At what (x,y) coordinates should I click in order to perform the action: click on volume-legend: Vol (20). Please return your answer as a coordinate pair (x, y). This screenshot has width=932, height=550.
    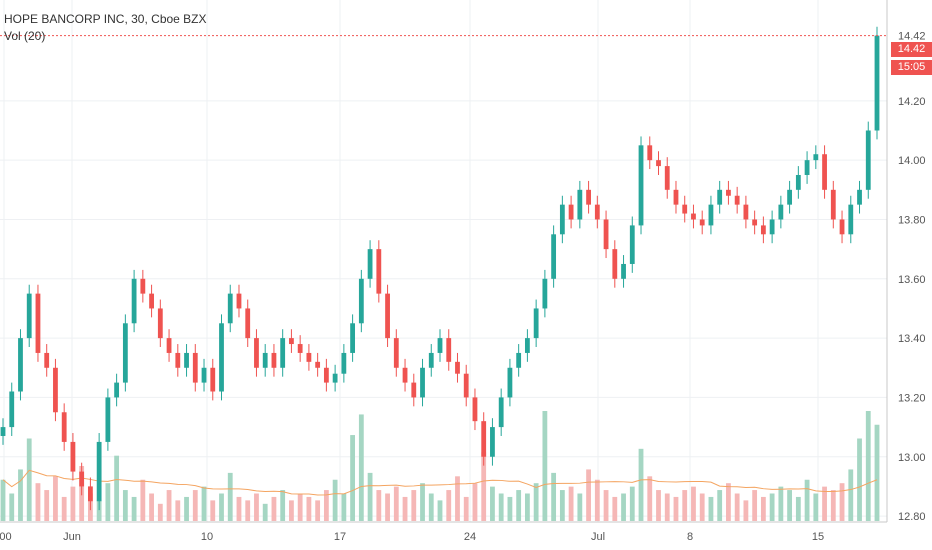
    Looking at the image, I should click on (25, 36).